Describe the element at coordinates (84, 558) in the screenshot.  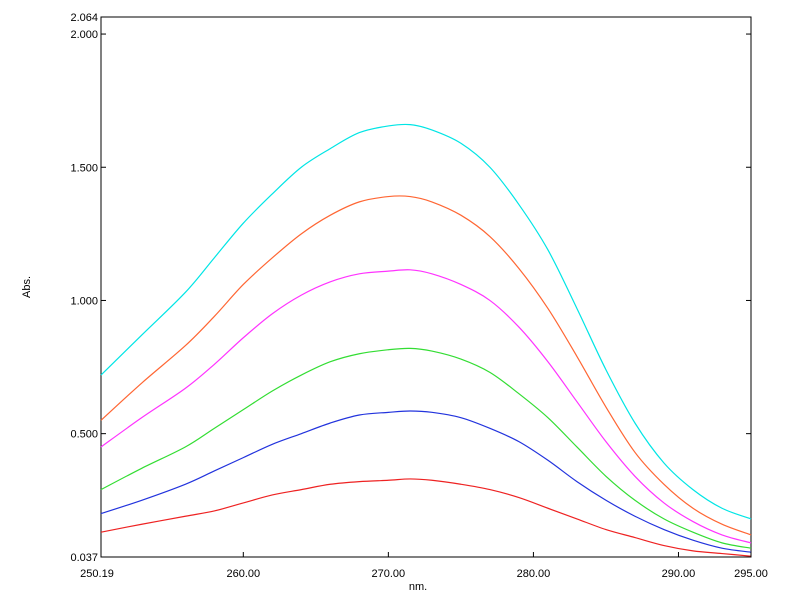
I see `y-tick-label: 0.037` at that location.